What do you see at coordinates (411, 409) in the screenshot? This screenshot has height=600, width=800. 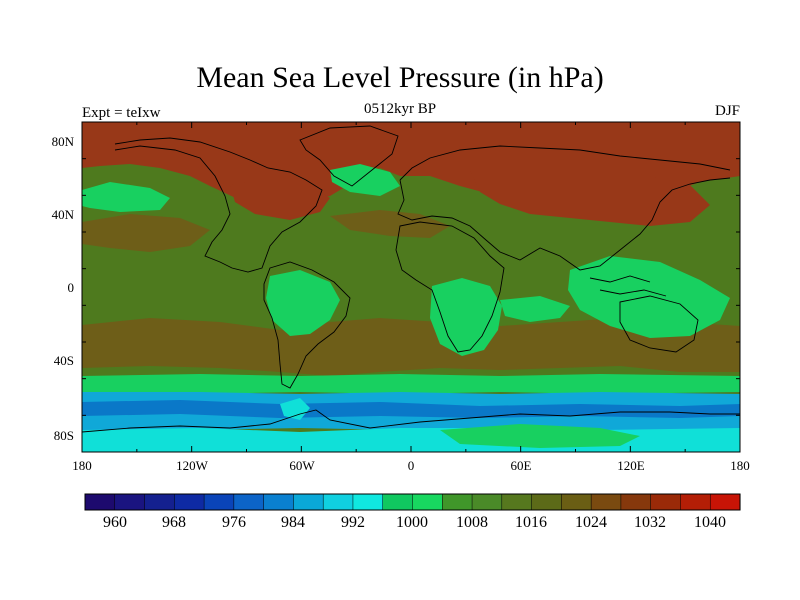 I see `southern-ocean-deep-low` at bounding box center [411, 409].